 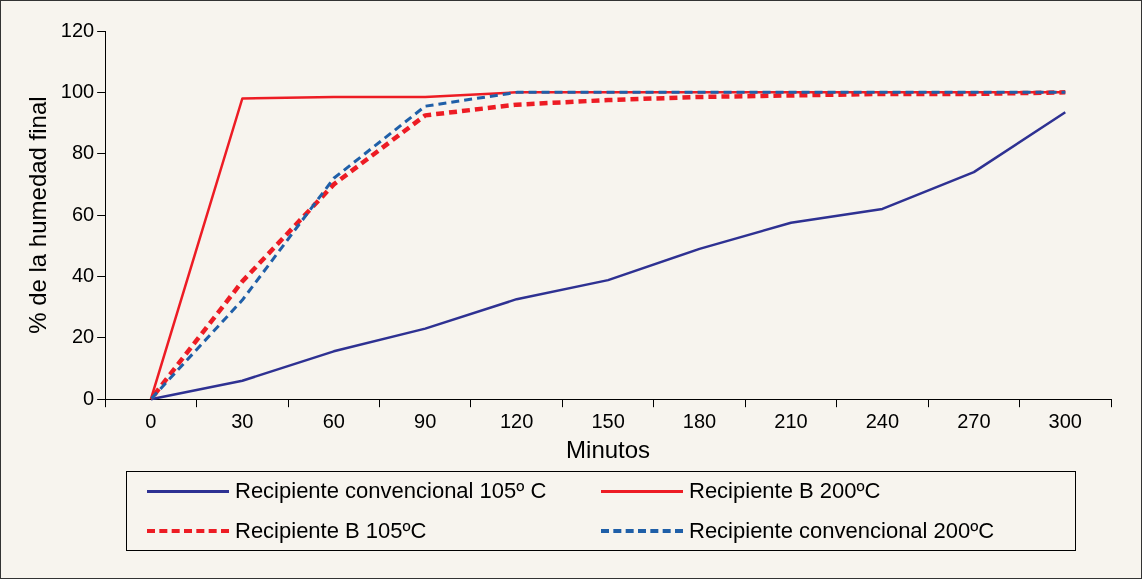 What do you see at coordinates (391, 491) in the screenshot?
I see `legend-label: Recipiente convencional 105º C` at bounding box center [391, 491].